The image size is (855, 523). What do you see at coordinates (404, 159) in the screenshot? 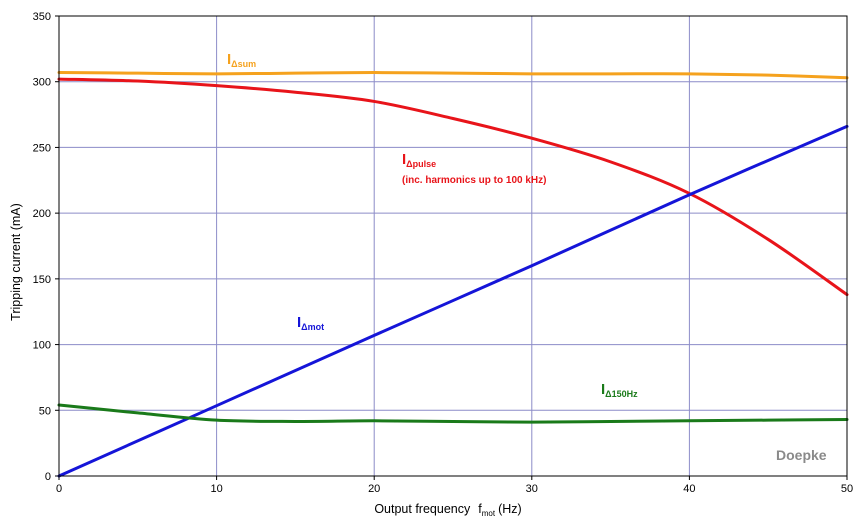
I see `label-ipulse-main: I` at bounding box center [404, 159].